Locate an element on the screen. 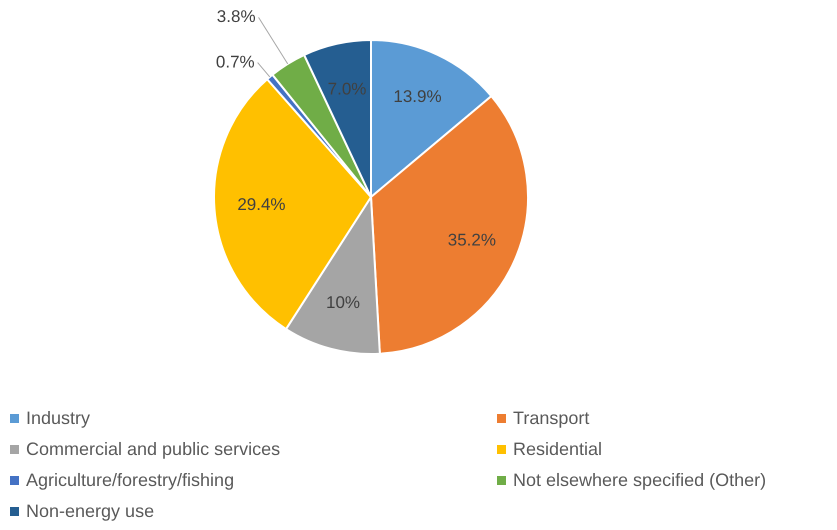 The height and width of the screenshot is (530, 837). data-label: 29.4% is located at coordinates (261, 204).